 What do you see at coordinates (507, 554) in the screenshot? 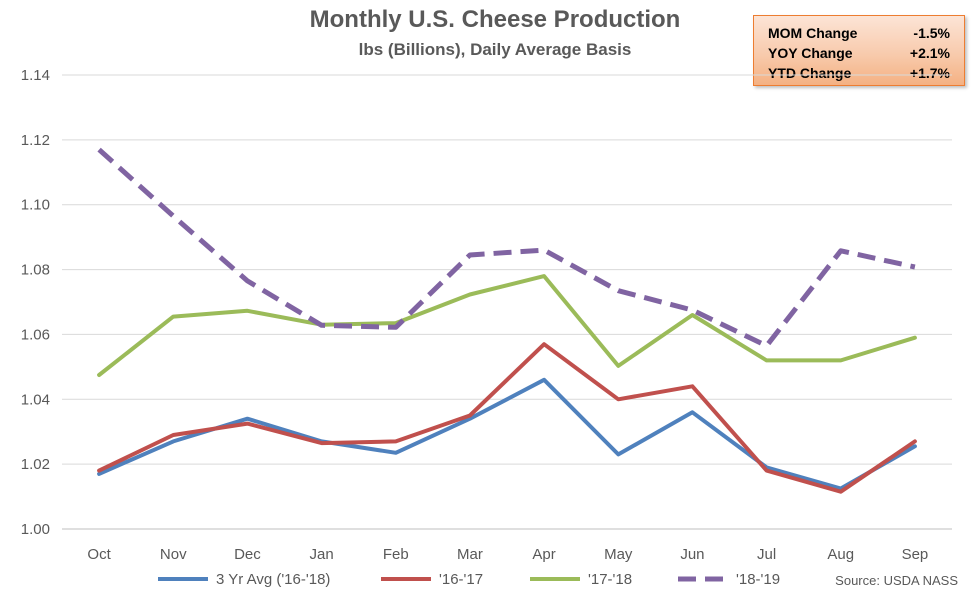
I see `x-axis-tick-labels: Oct Nov Dec Jan Feb Mar Apr May Jun Jul Aug Sep` at bounding box center [507, 554].